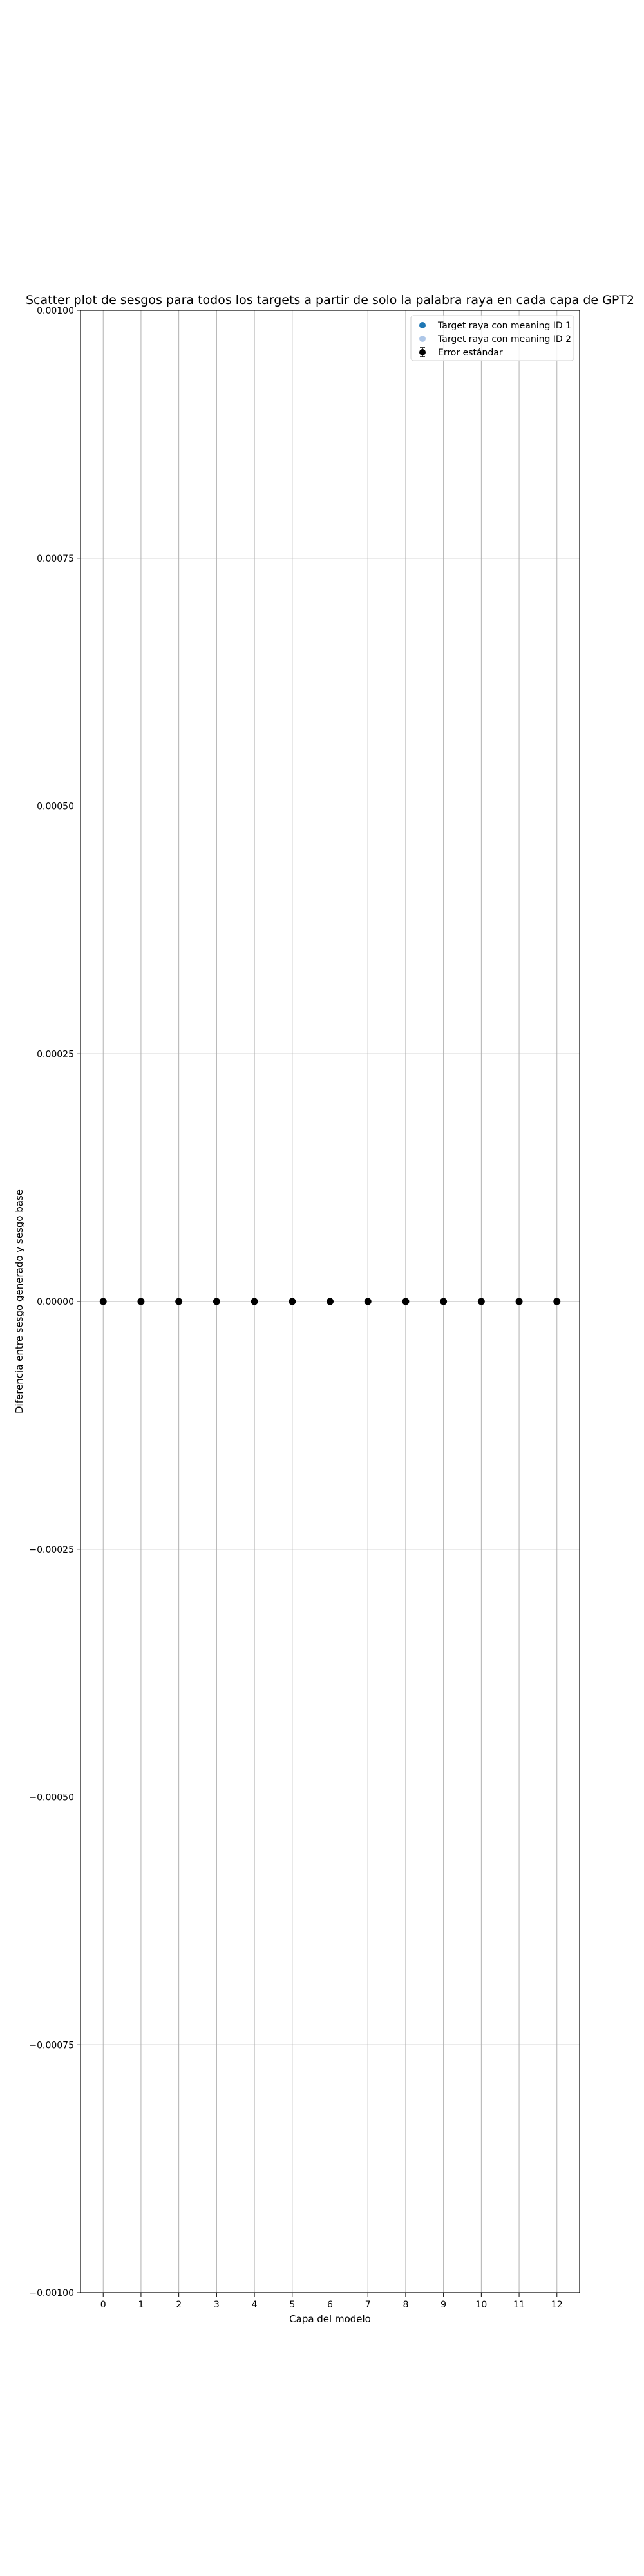 The width and height of the screenshot is (644, 2576). What do you see at coordinates (292, 2305) in the screenshot?
I see `x-tick-label: 5` at bounding box center [292, 2305].